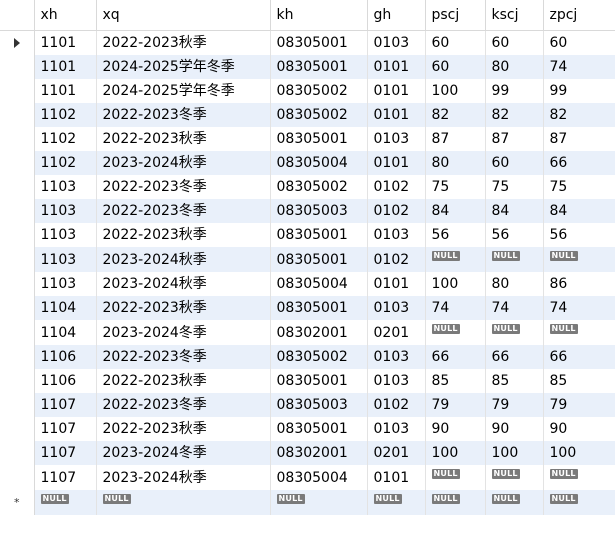 The height and width of the screenshot is (537, 615). Describe the element at coordinates (396, 502) in the screenshot. I see `cell-gh: NULL` at that location.